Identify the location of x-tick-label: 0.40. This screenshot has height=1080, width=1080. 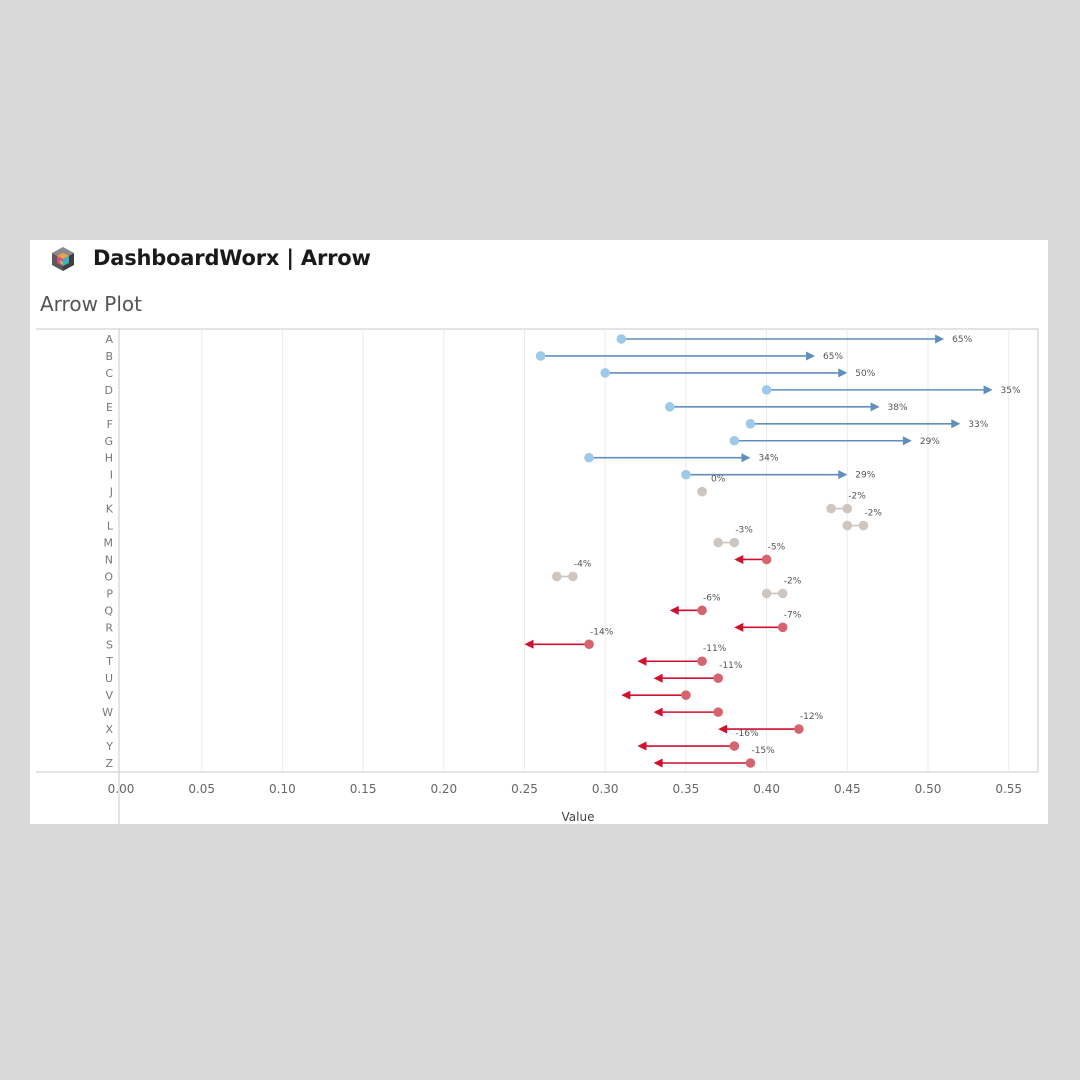
(766, 789).